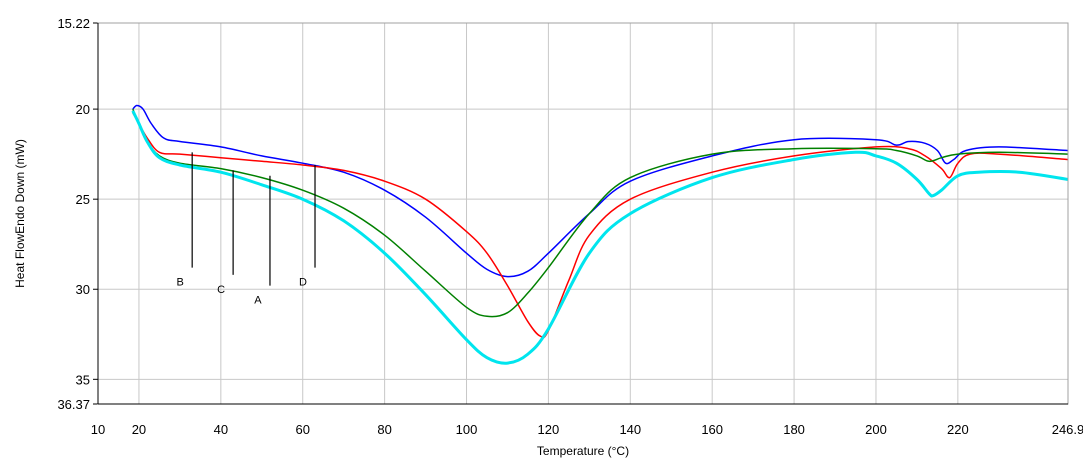 This screenshot has width=1083, height=459. I want to click on y-axis-label: Heat FlowEndo Down (mW), so click(20, 213).